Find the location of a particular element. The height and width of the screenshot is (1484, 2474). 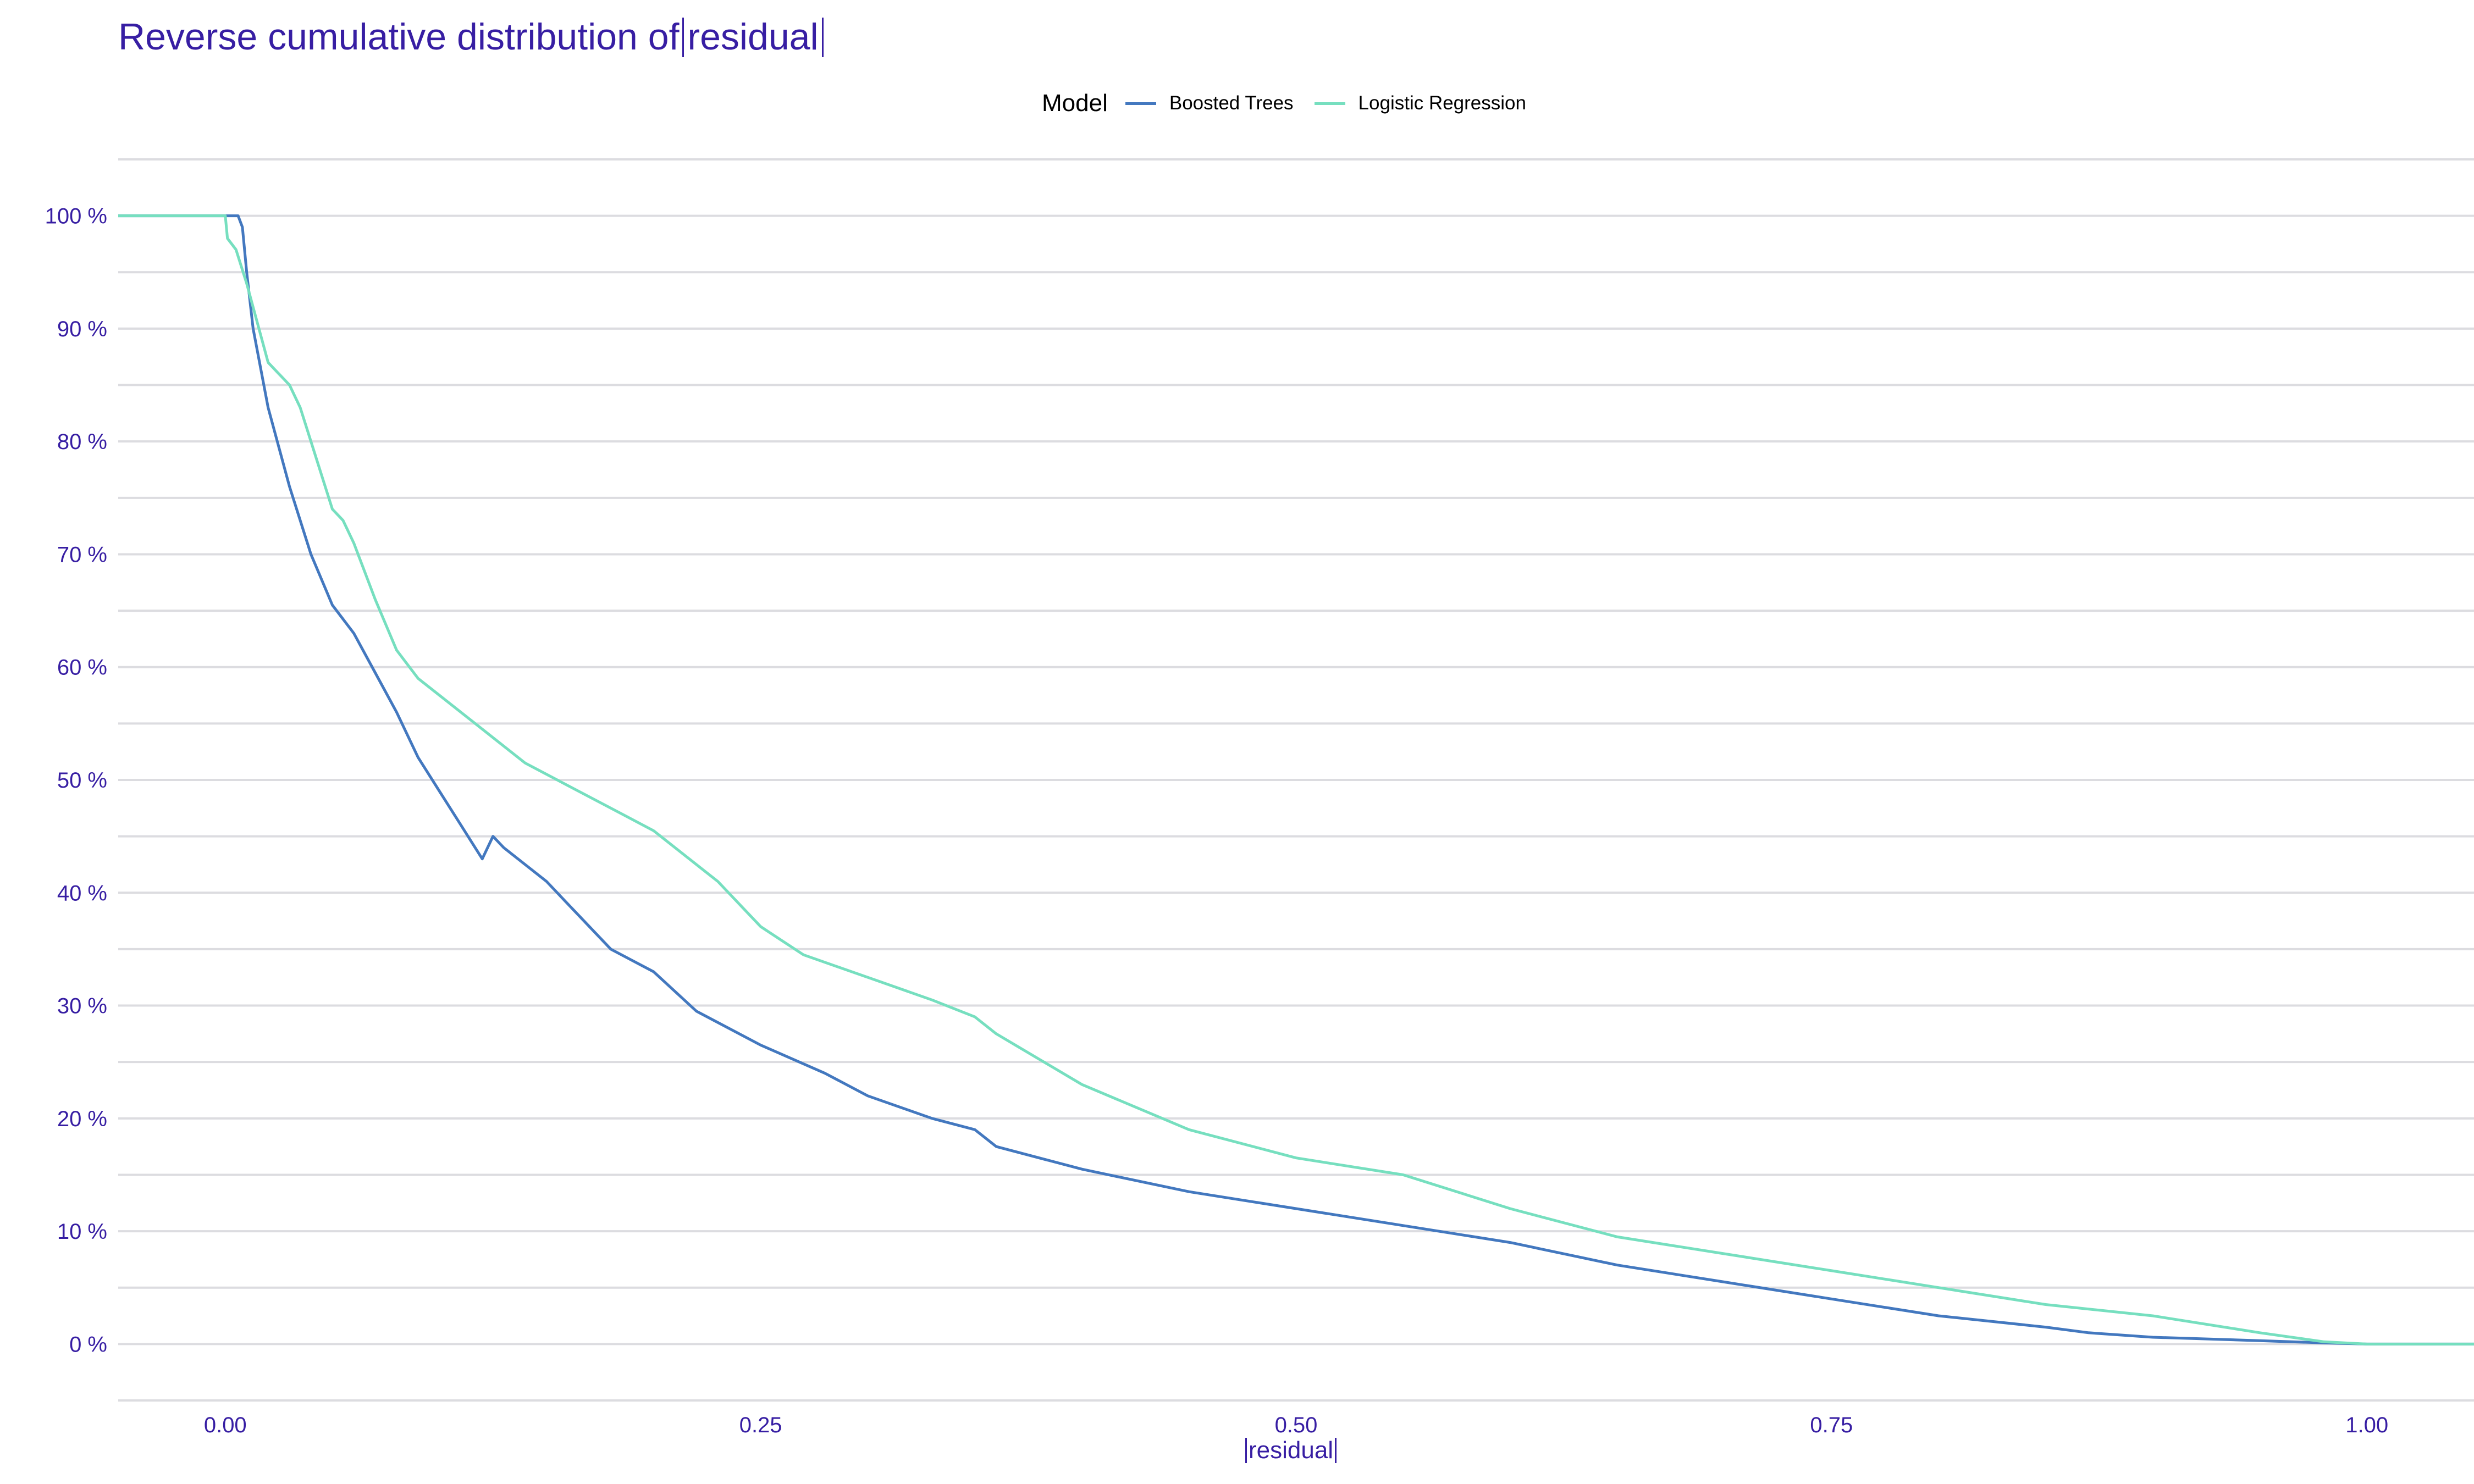

chart-title-abs-text: residual is located at coordinates (753, 37).